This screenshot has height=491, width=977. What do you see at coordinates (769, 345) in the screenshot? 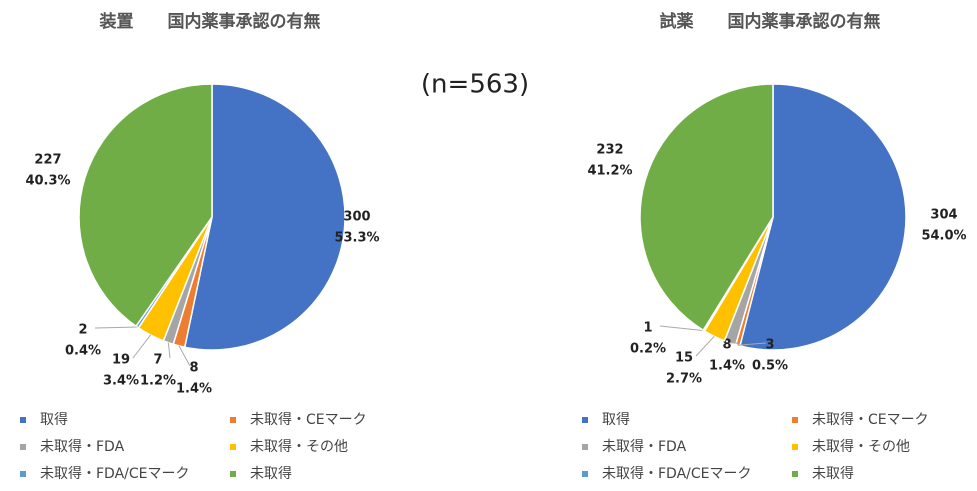
I see `value-label: 3` at bounding box center [769, 345].